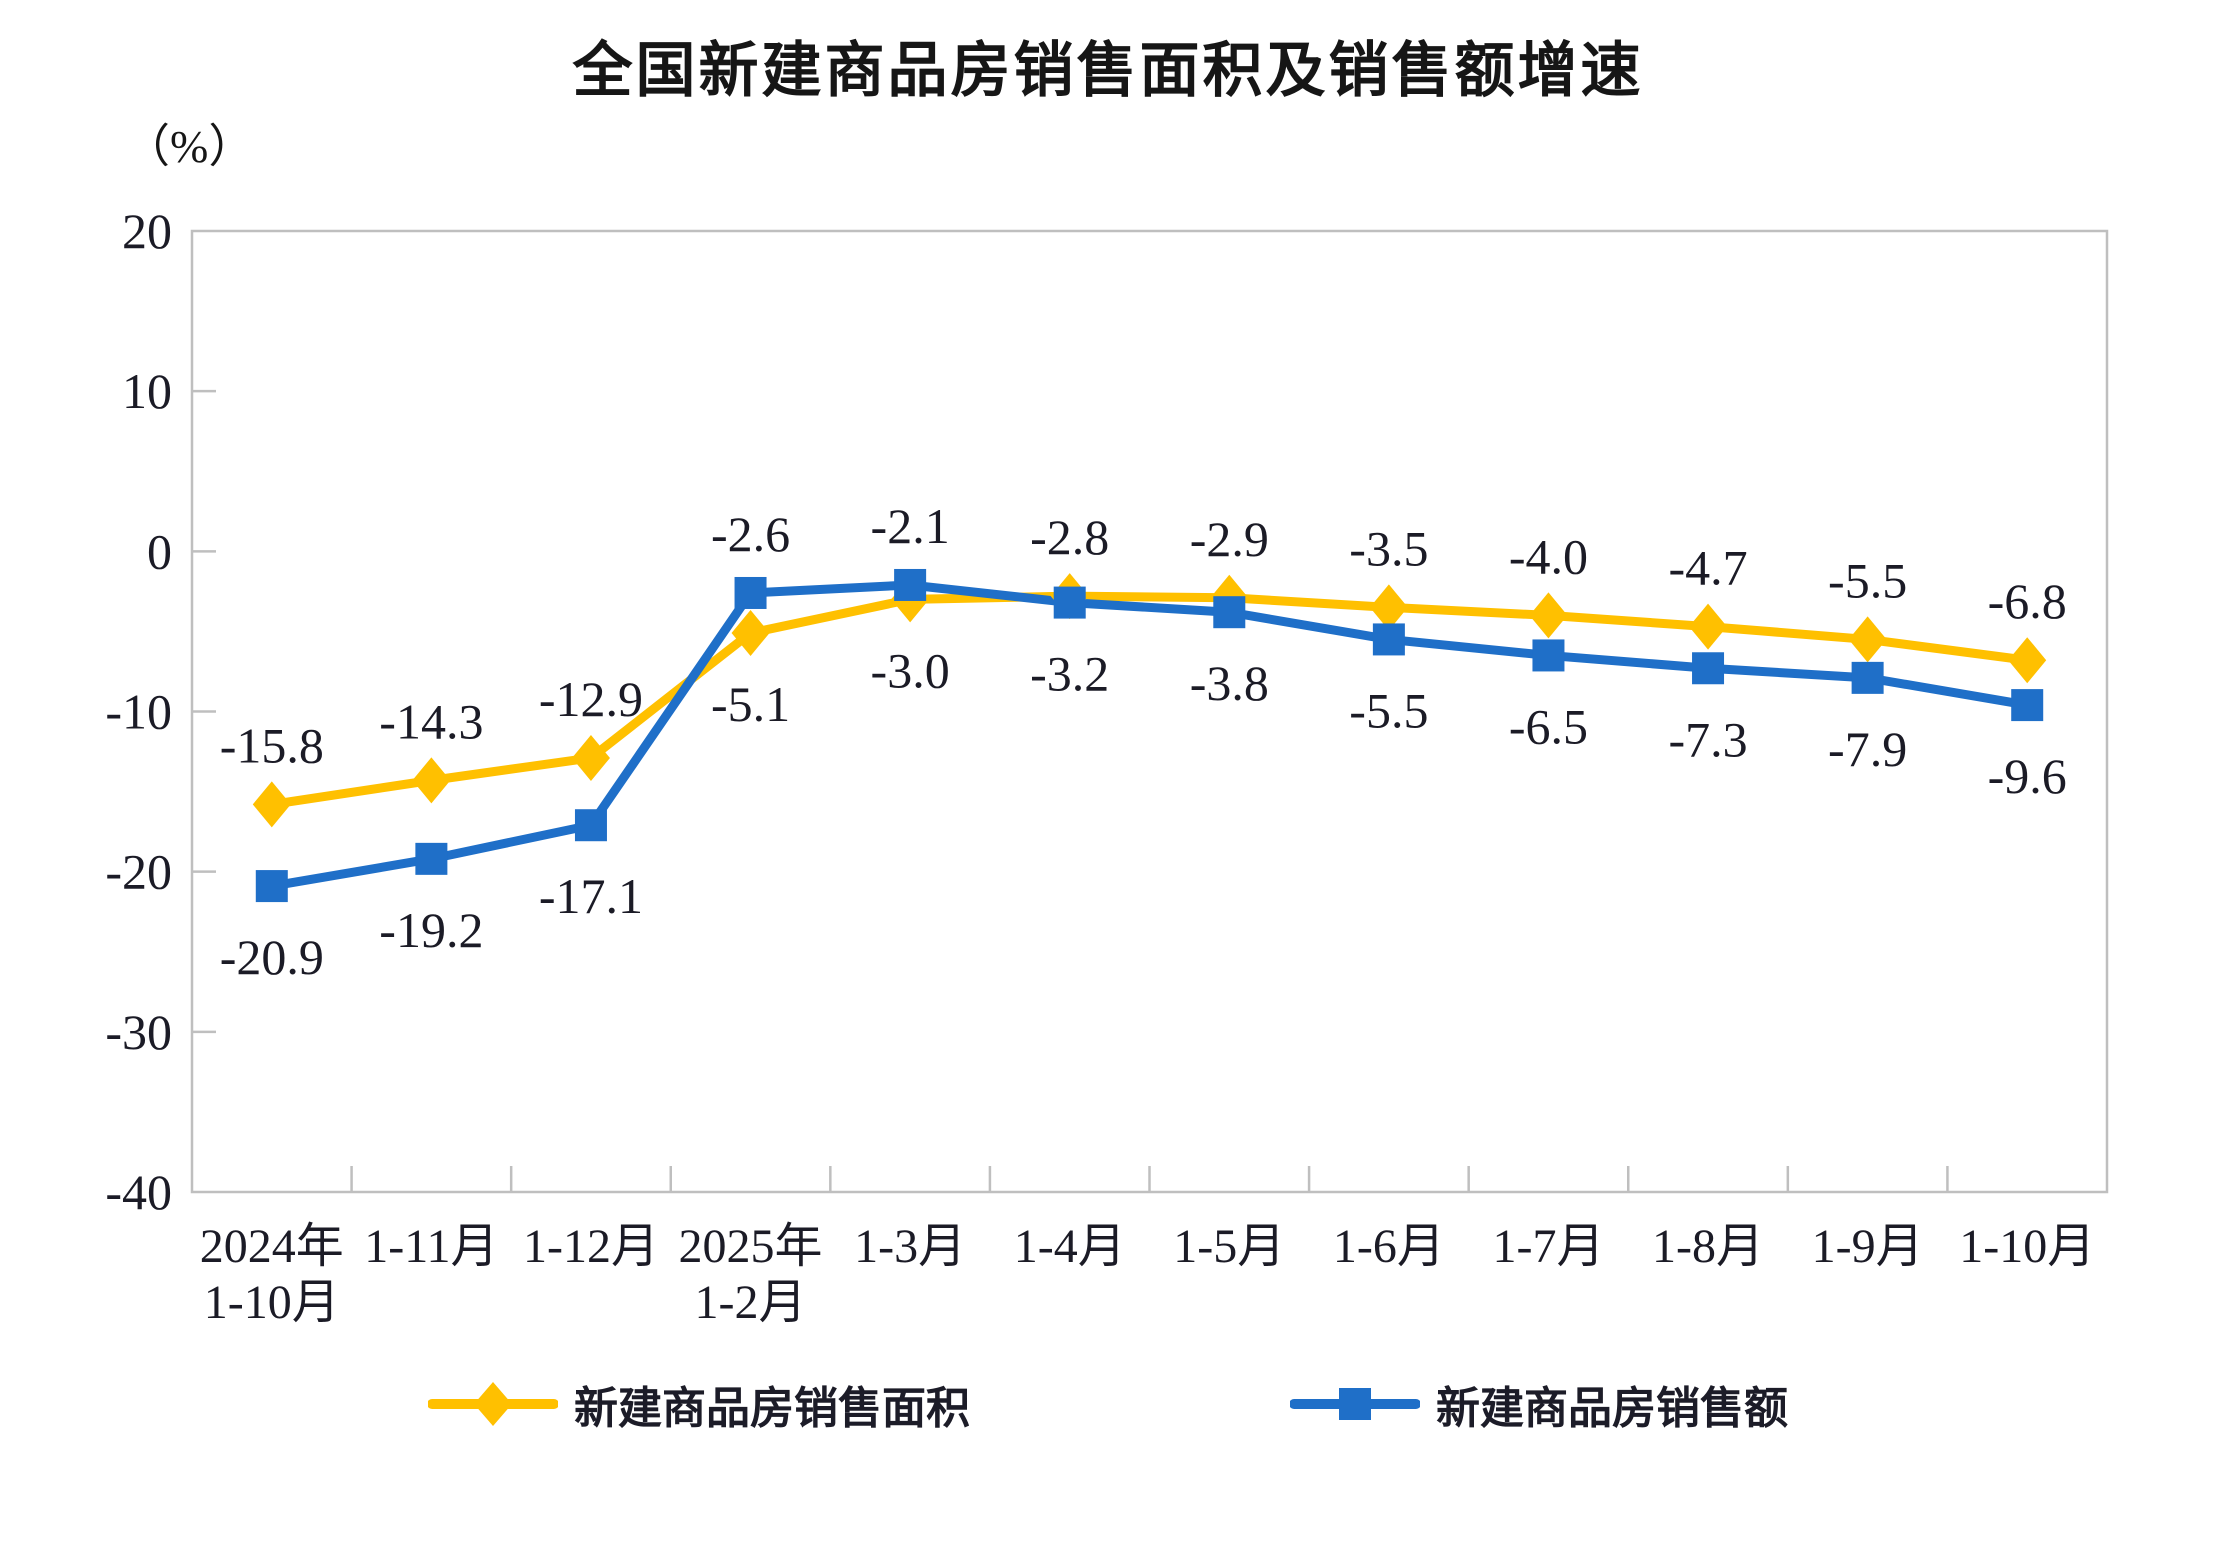 This screenshot has width=2216, height=1552. I want to click on data-label: -6.5, so click(1548, 726).